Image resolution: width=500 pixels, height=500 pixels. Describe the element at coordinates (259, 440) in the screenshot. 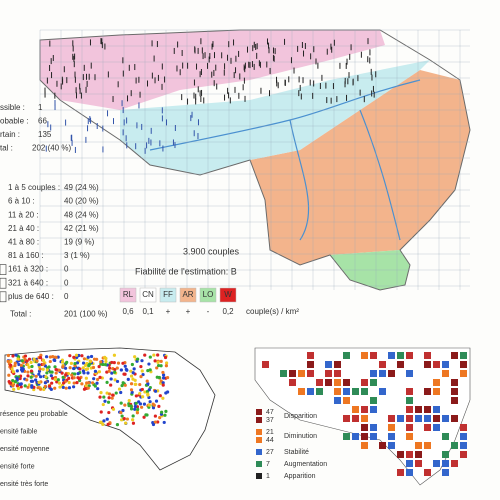

I see `trend-symbol` at that location.